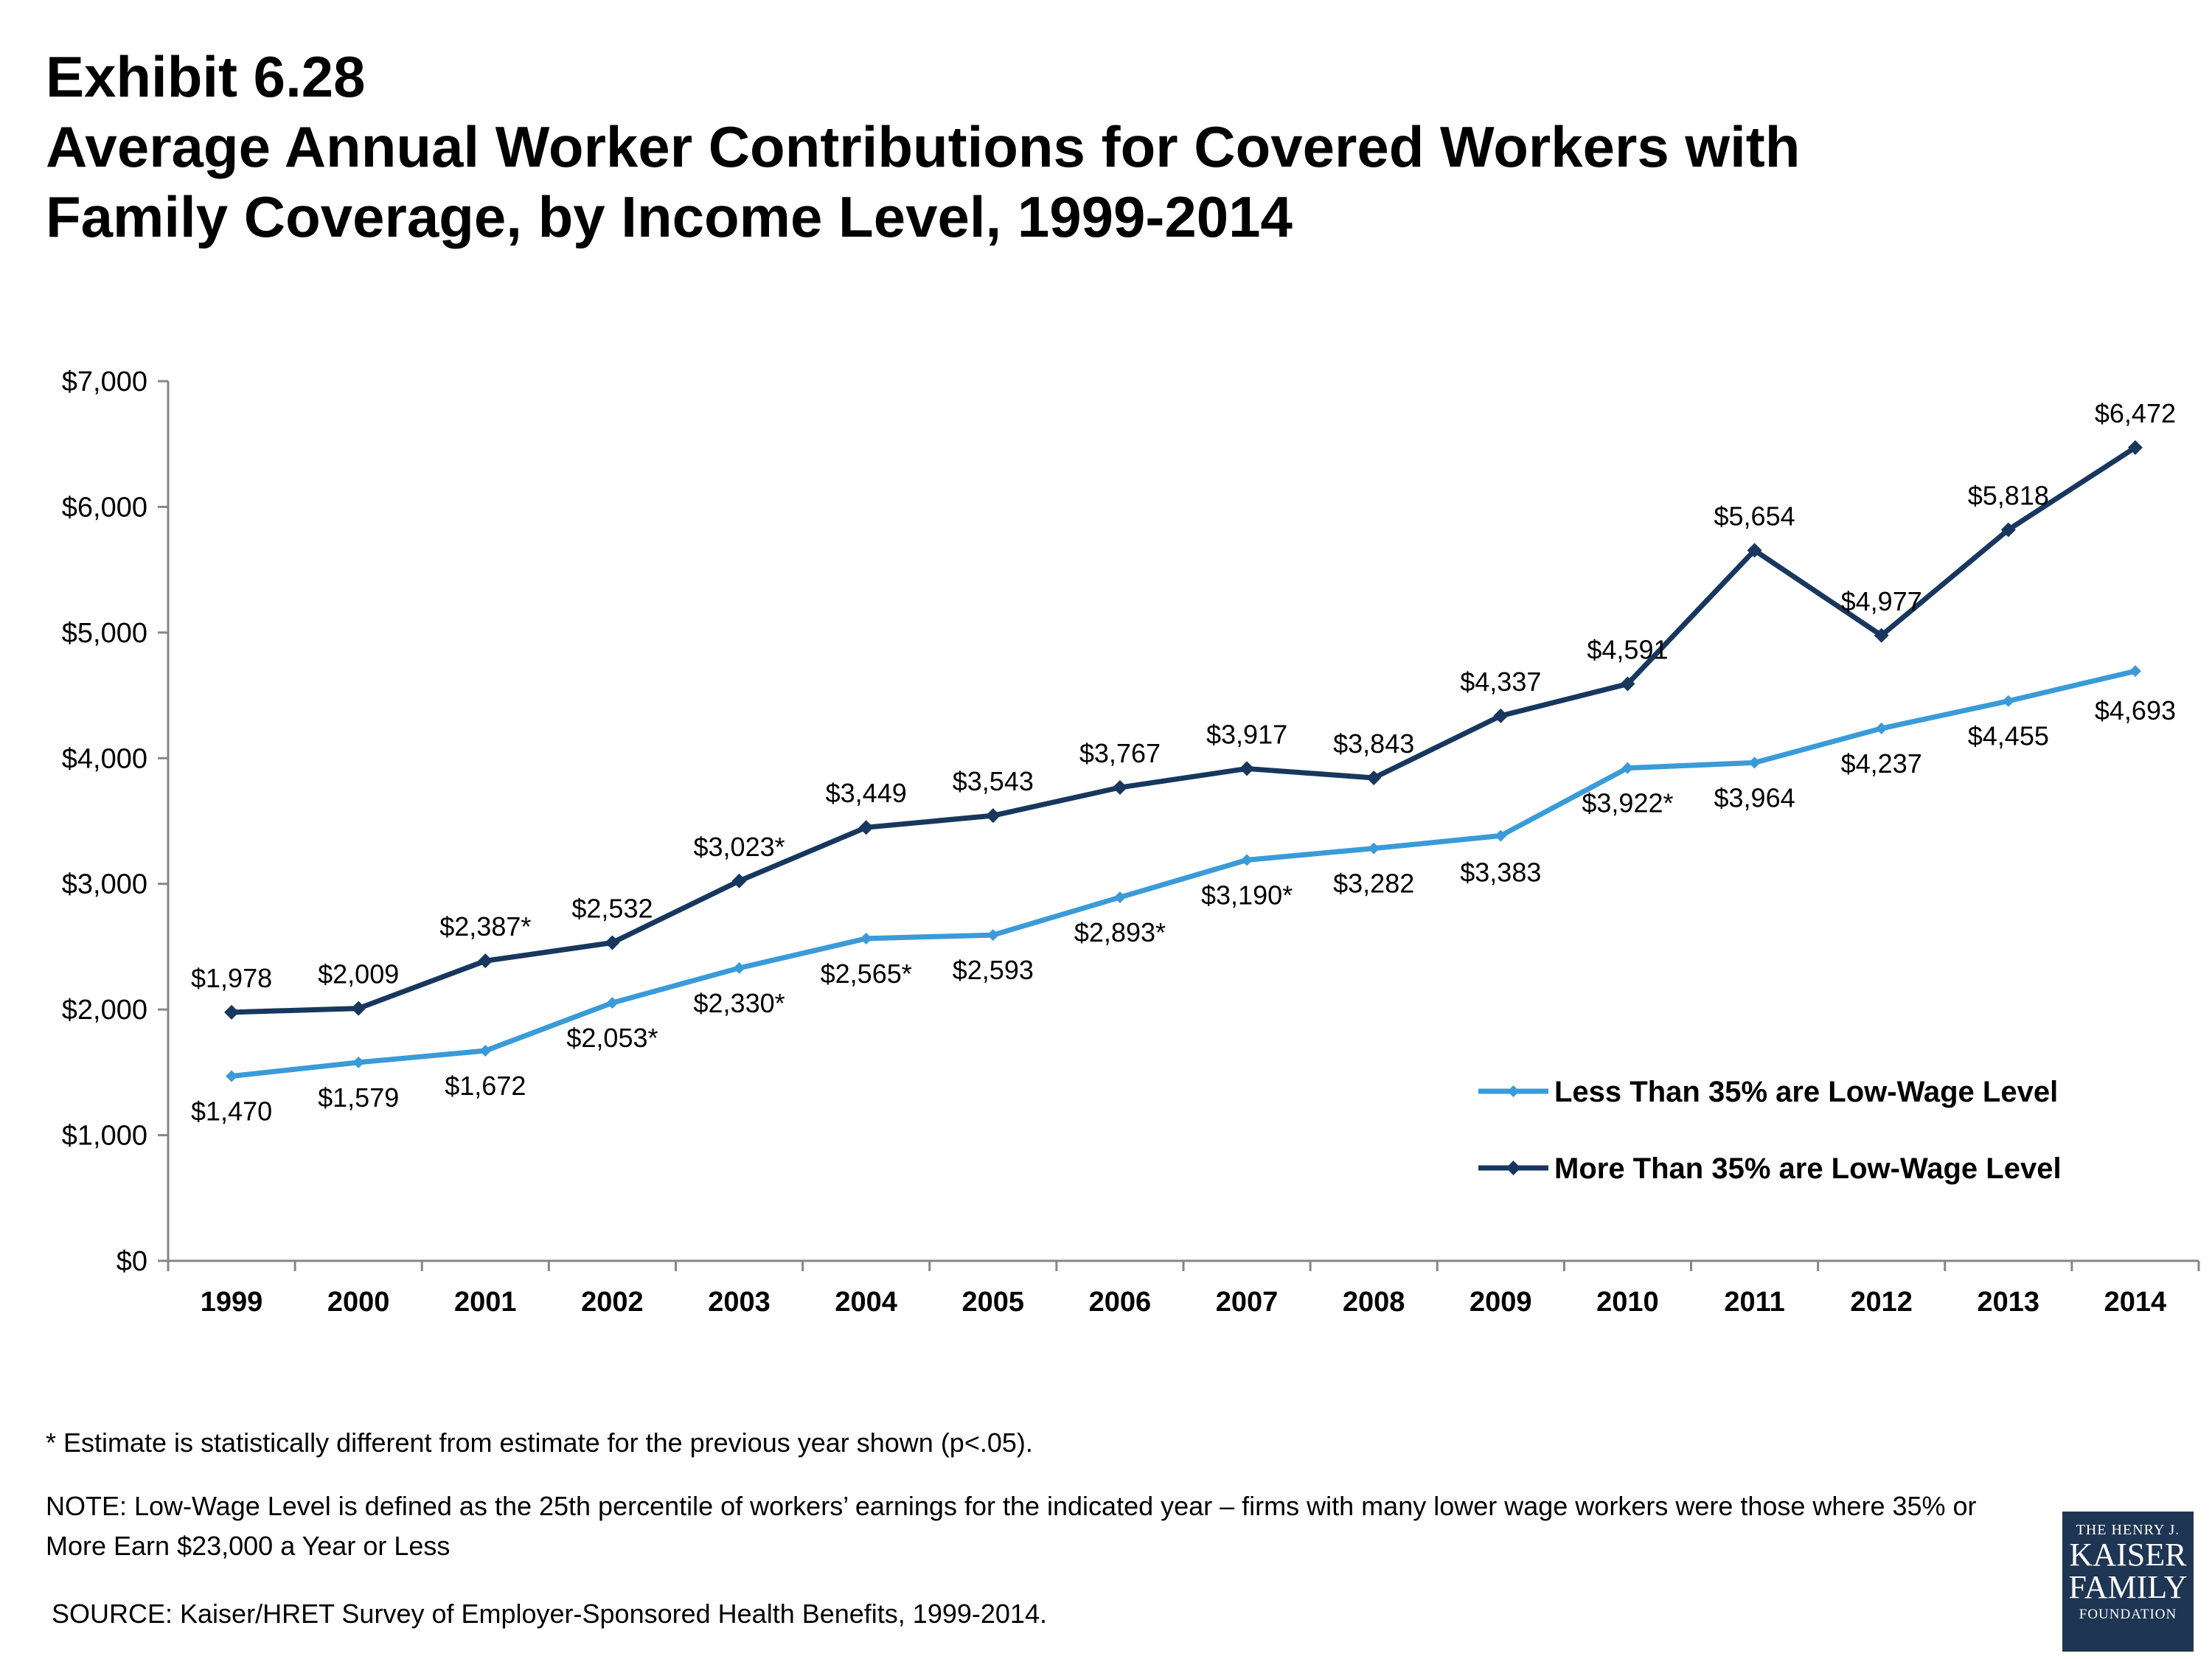 The height and width of the screenshot is (1659, 2212). I want to click on series-2-data-label: $6,472, so click(2135, 413).